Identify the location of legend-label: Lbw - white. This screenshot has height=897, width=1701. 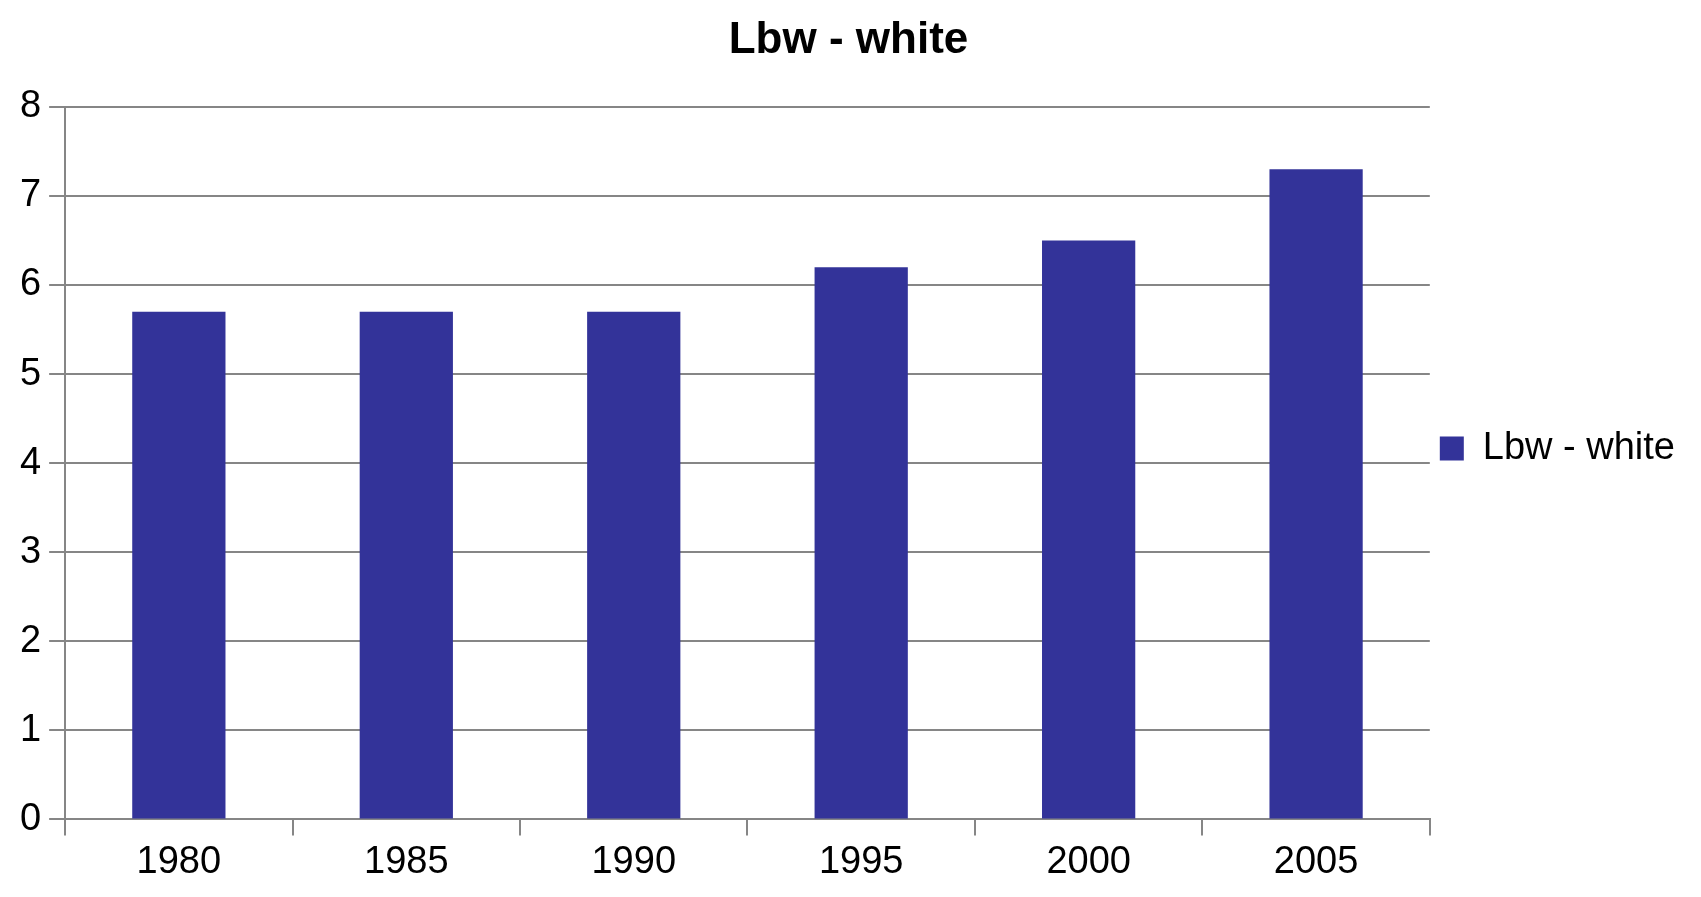
(1579, 445).